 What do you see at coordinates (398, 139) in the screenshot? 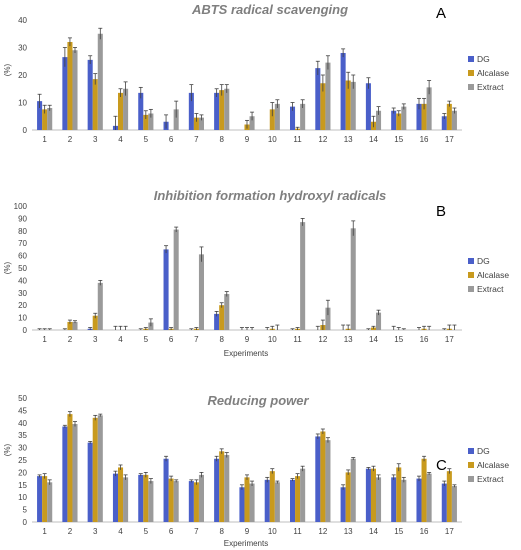
I see `panel-a-x-tick-15: 15` at bounding box center [398, 139].